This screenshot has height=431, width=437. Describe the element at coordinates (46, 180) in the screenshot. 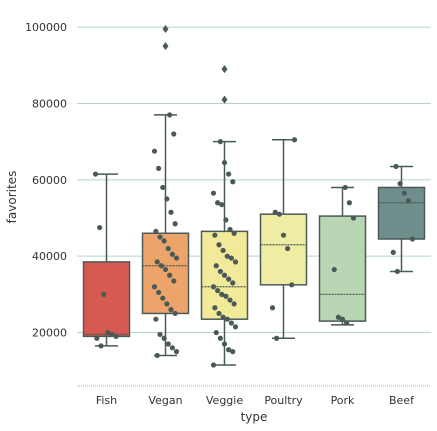

I see `y-axis-ticks: 20000 40000 60000 80000 100000` at that location.